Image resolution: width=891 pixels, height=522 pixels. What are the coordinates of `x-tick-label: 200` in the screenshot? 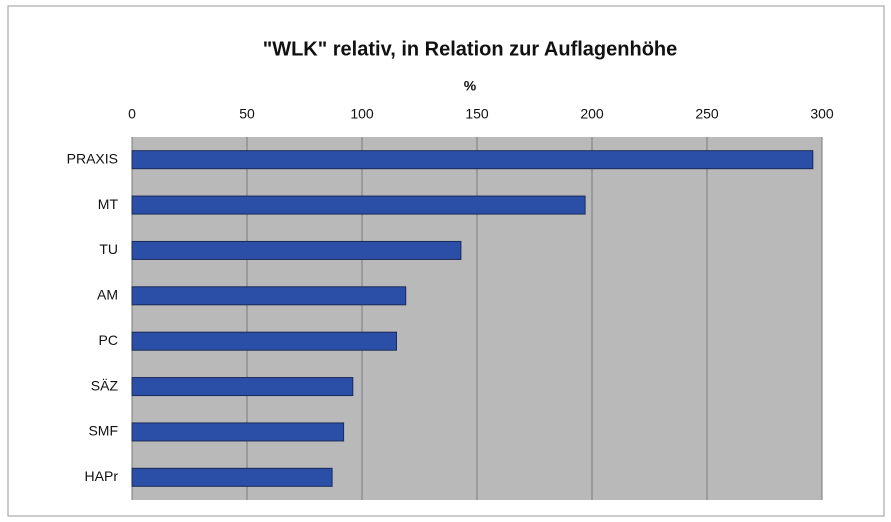 It's located at (592, 114).